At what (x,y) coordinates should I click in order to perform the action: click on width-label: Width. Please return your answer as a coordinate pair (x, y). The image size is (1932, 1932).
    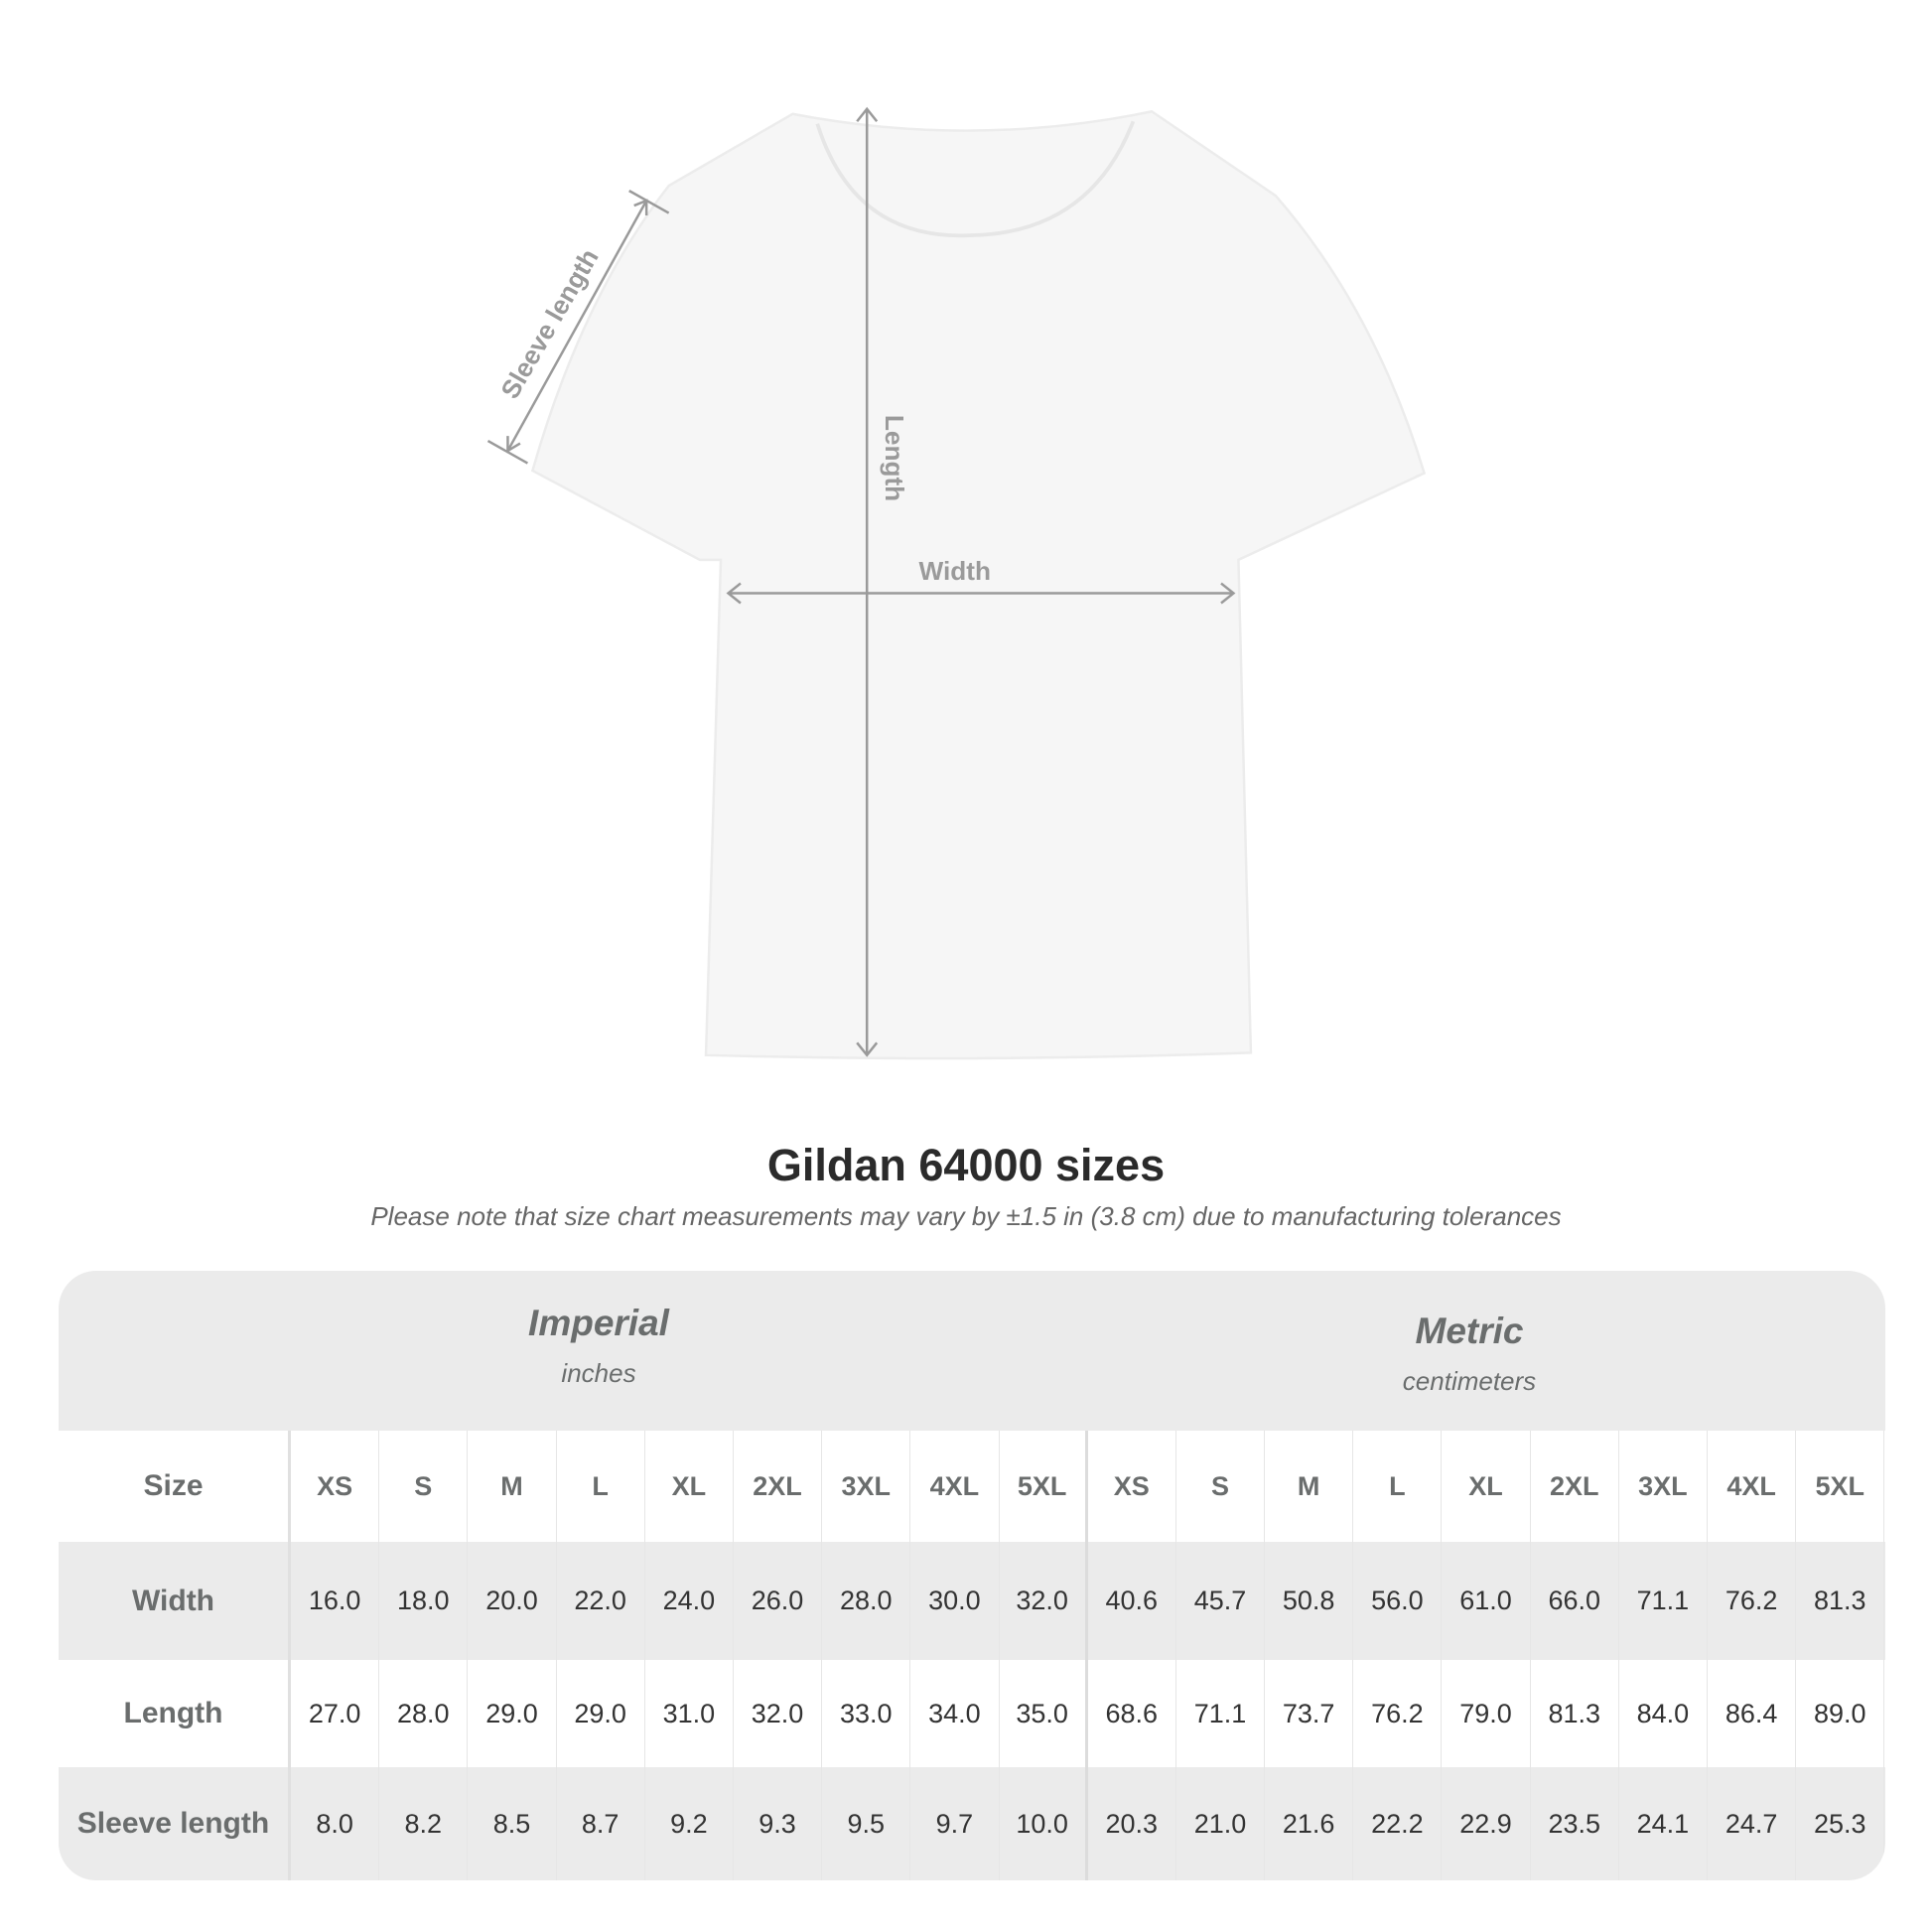
    Looking at the image, I should click on (955, 571).